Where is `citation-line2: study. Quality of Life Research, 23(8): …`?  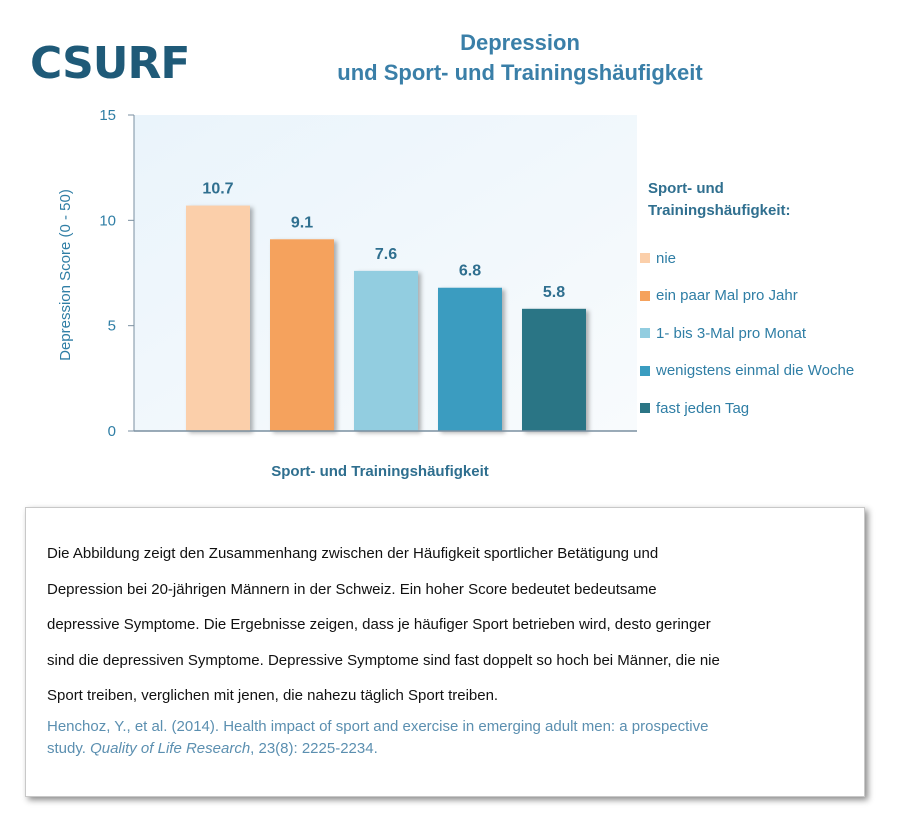
citation-line2: study. Quality of Life Research, 23(8): … is located at coordinates (445, 749).